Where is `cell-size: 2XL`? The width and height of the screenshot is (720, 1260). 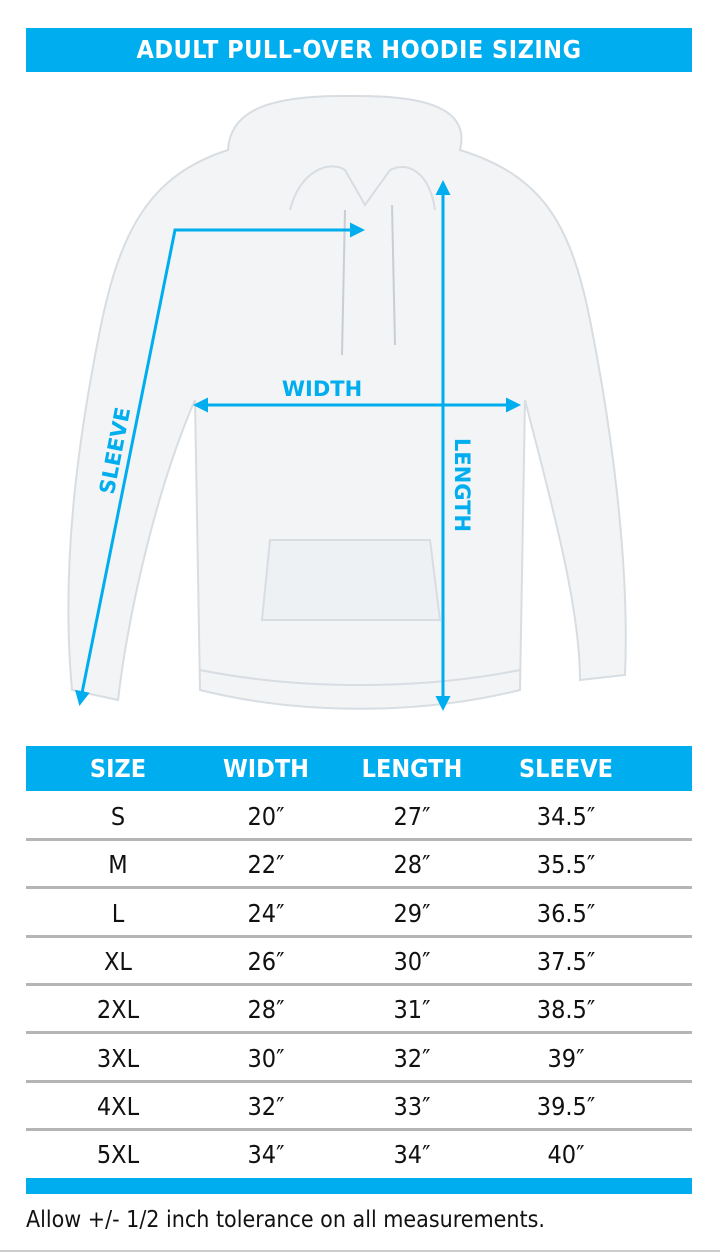
cell-size: 2XL is located at coordinates (118, 1010).